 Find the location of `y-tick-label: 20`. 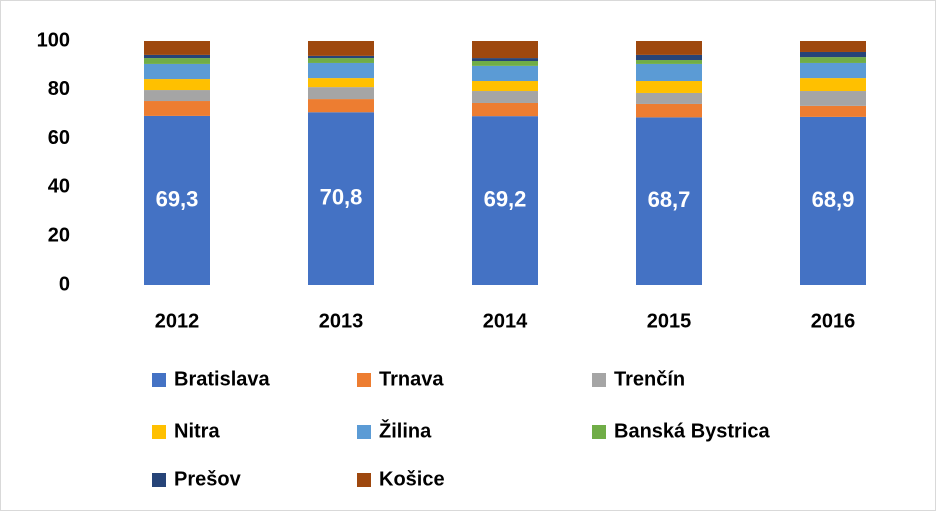

y-tick-label: 20 is located at coordinates (59, 235).